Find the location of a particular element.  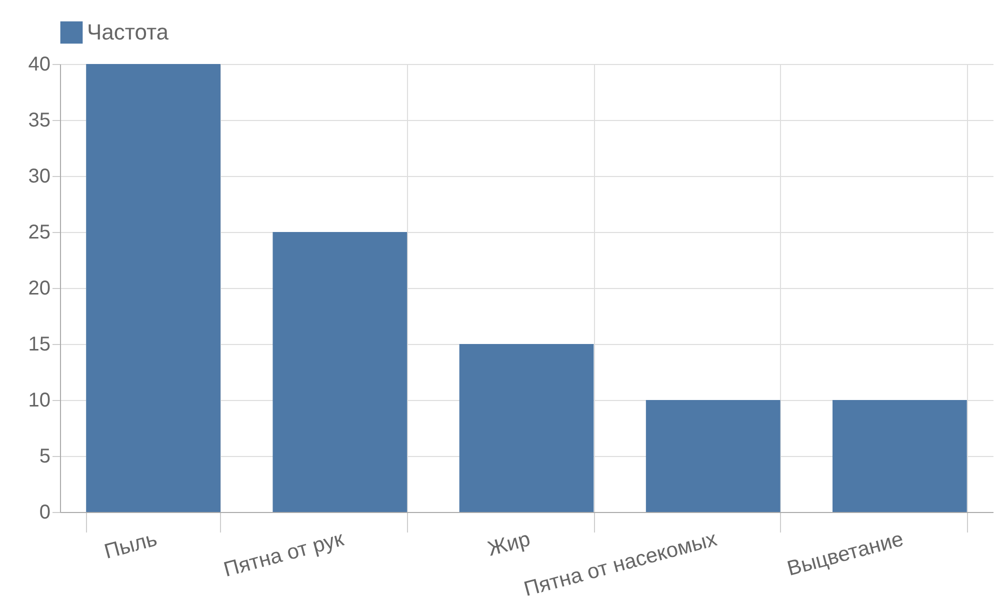

y-tick-label: 35 is located at coordinates (39, 121).